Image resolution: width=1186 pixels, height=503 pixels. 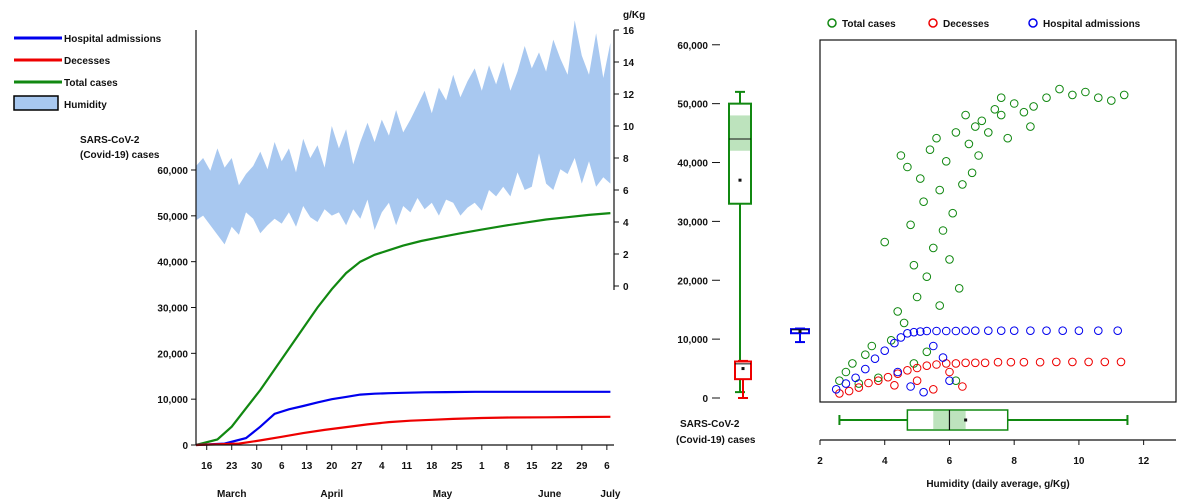 What do you see at coordinates (113, 39) in the screenshot?
I see `legend-label-0: Hospital admissions` at bounding box center [113, 39].